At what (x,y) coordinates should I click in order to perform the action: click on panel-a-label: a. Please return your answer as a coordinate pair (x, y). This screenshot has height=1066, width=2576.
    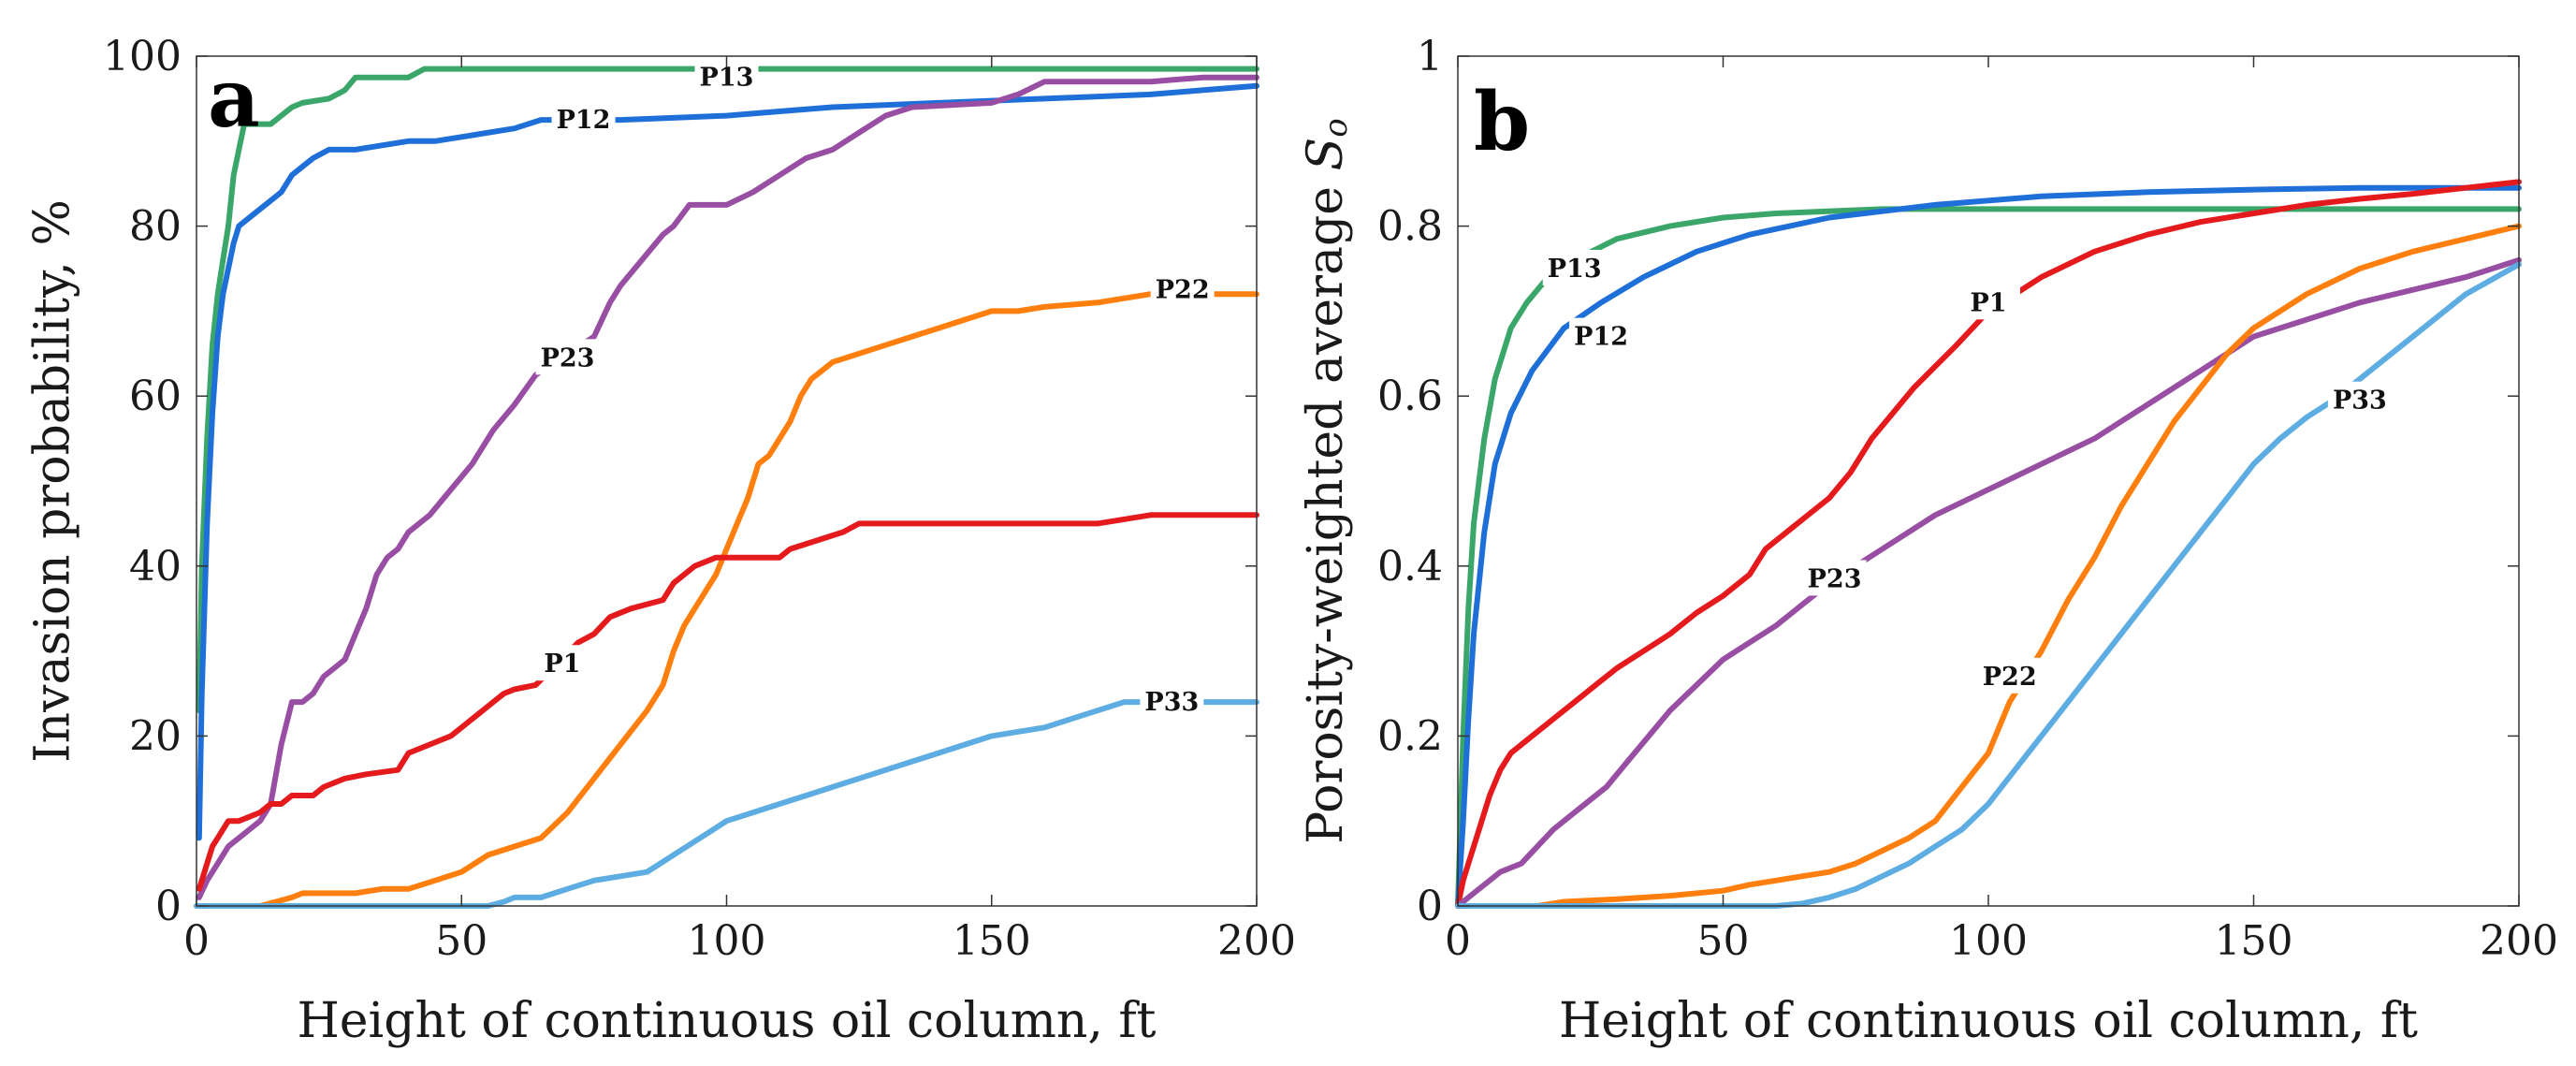
    Looking at the image, I should click on (234, 99).